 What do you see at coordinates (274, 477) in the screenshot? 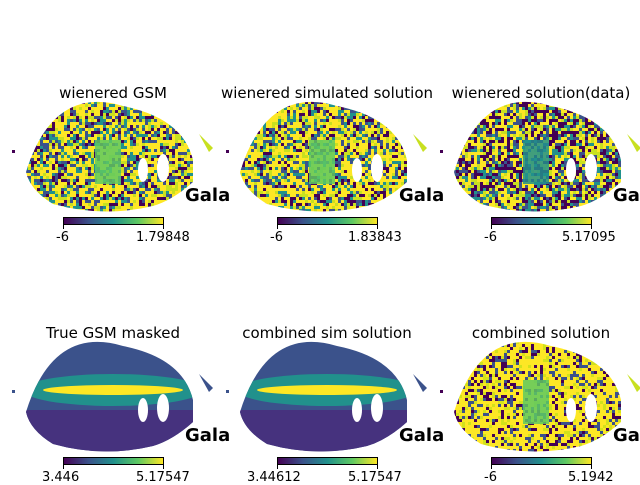
I see `colorbar-min-label: 3.44612` at bounding box center [274, 477].